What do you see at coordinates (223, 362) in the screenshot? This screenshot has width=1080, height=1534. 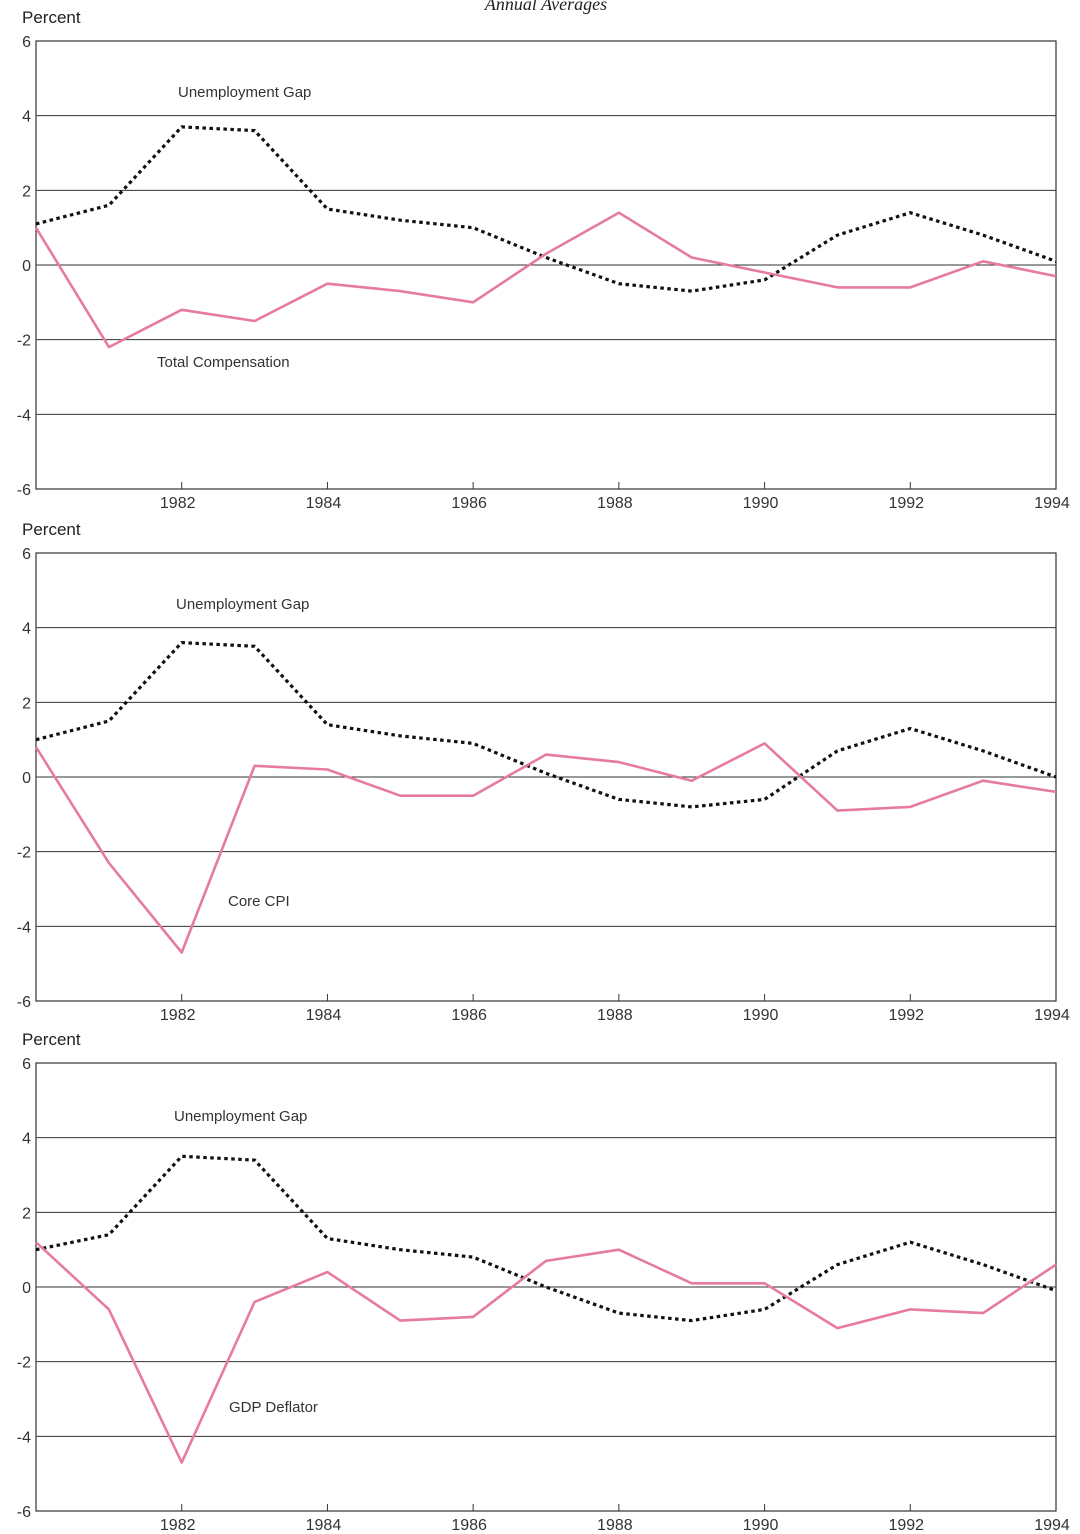 I see `series-label: Total Compensation` at bounding box center [223, 362].